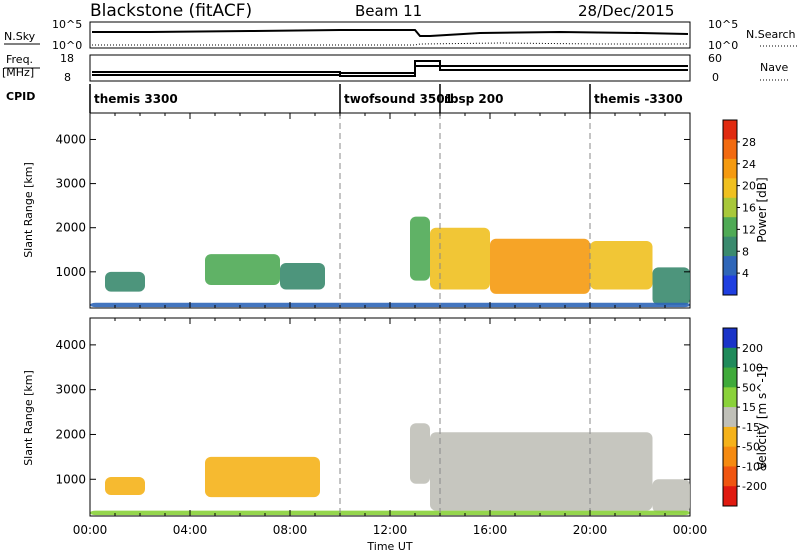 Image resolution: width=800 pixels, height=554 pixels. Describe the element at coordinates (715, 77) in the screenshot. I see `nave-tick-bottom: 0` at that location.